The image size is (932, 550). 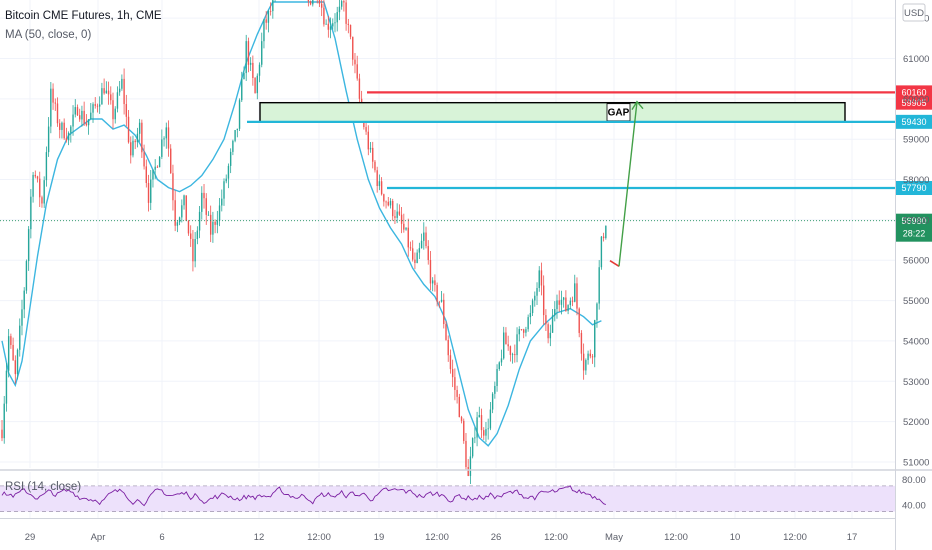 I want to click on projection-down-leg, so click(x=614, y=263).